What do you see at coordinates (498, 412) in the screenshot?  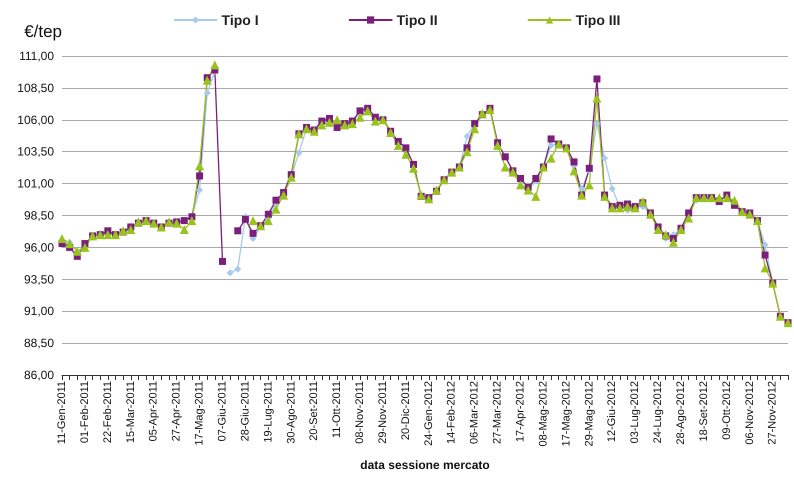 I see `x-tick-label: 27-Mar-2012` at bounding box center [498, 412].